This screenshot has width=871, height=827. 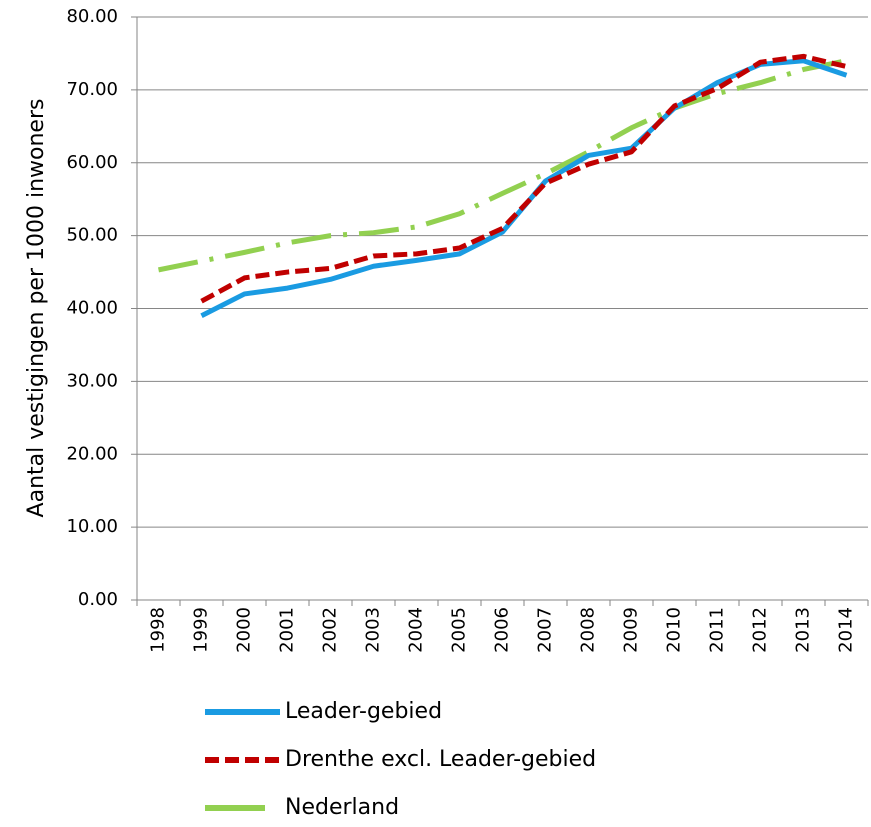 I want to click on x-tick-label: 2002, so click(x=330, y=630).